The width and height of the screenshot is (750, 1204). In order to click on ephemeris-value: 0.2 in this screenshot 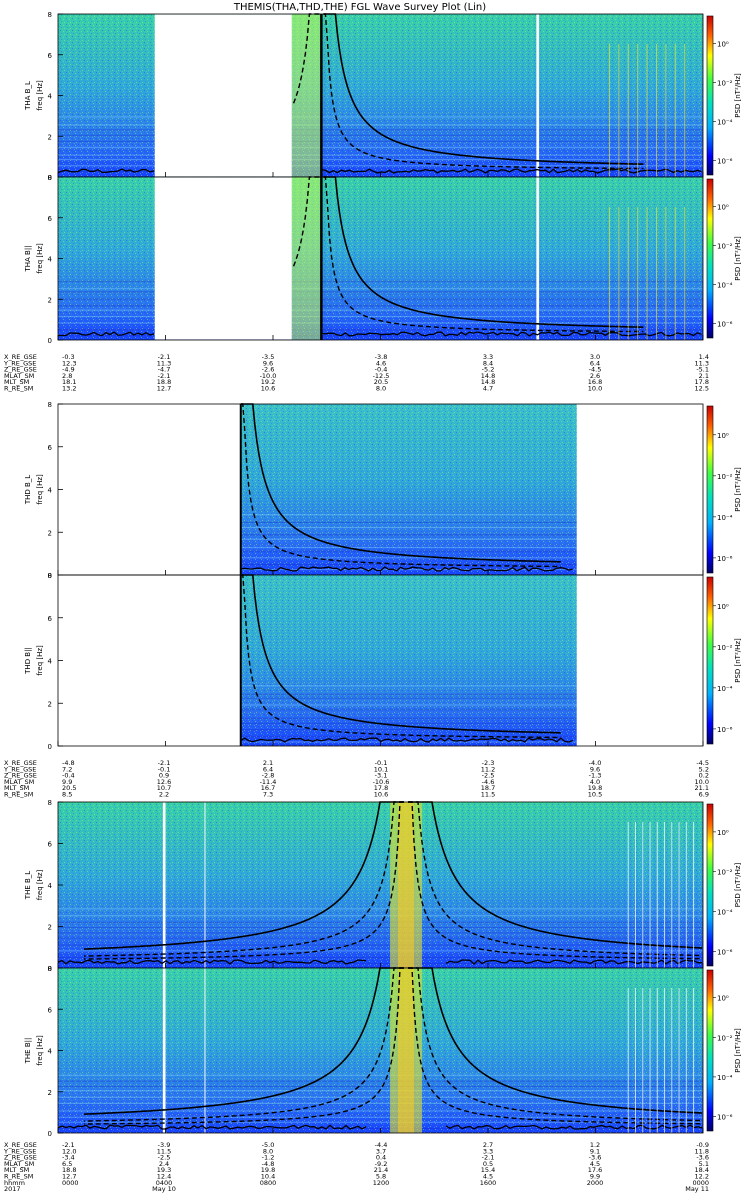, I will do `click(704, 776)`.